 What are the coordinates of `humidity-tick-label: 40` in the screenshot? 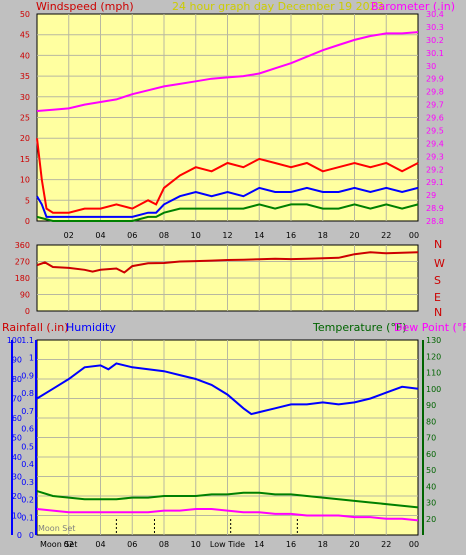 It's located at (17, 457).